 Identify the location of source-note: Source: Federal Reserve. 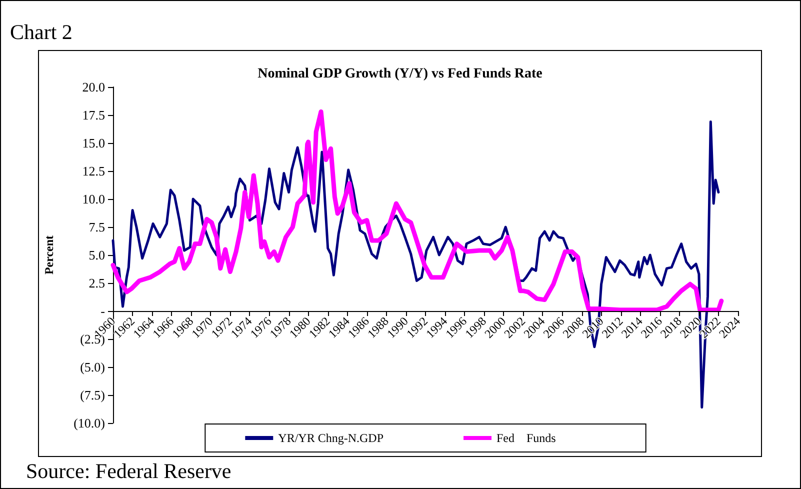
(129, 471).